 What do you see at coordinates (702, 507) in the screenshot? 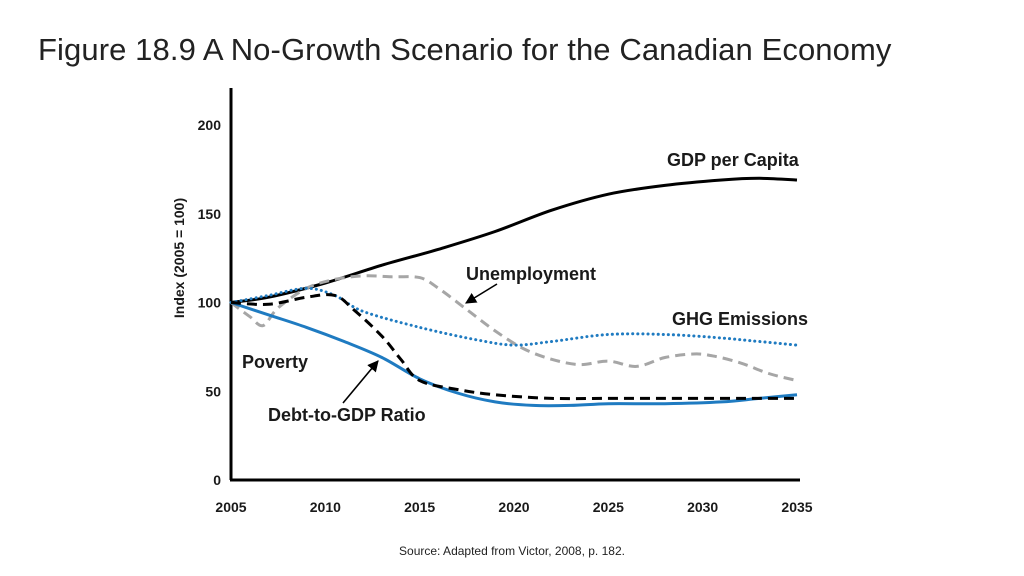
I see `x-tick-label: 2030` at bounding box center [702, 507].